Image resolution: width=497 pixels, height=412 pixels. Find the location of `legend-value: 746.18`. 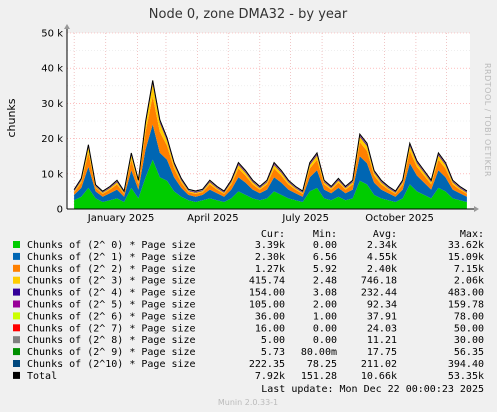

legend-value: 746.18 is located at coordinates (379, 281).